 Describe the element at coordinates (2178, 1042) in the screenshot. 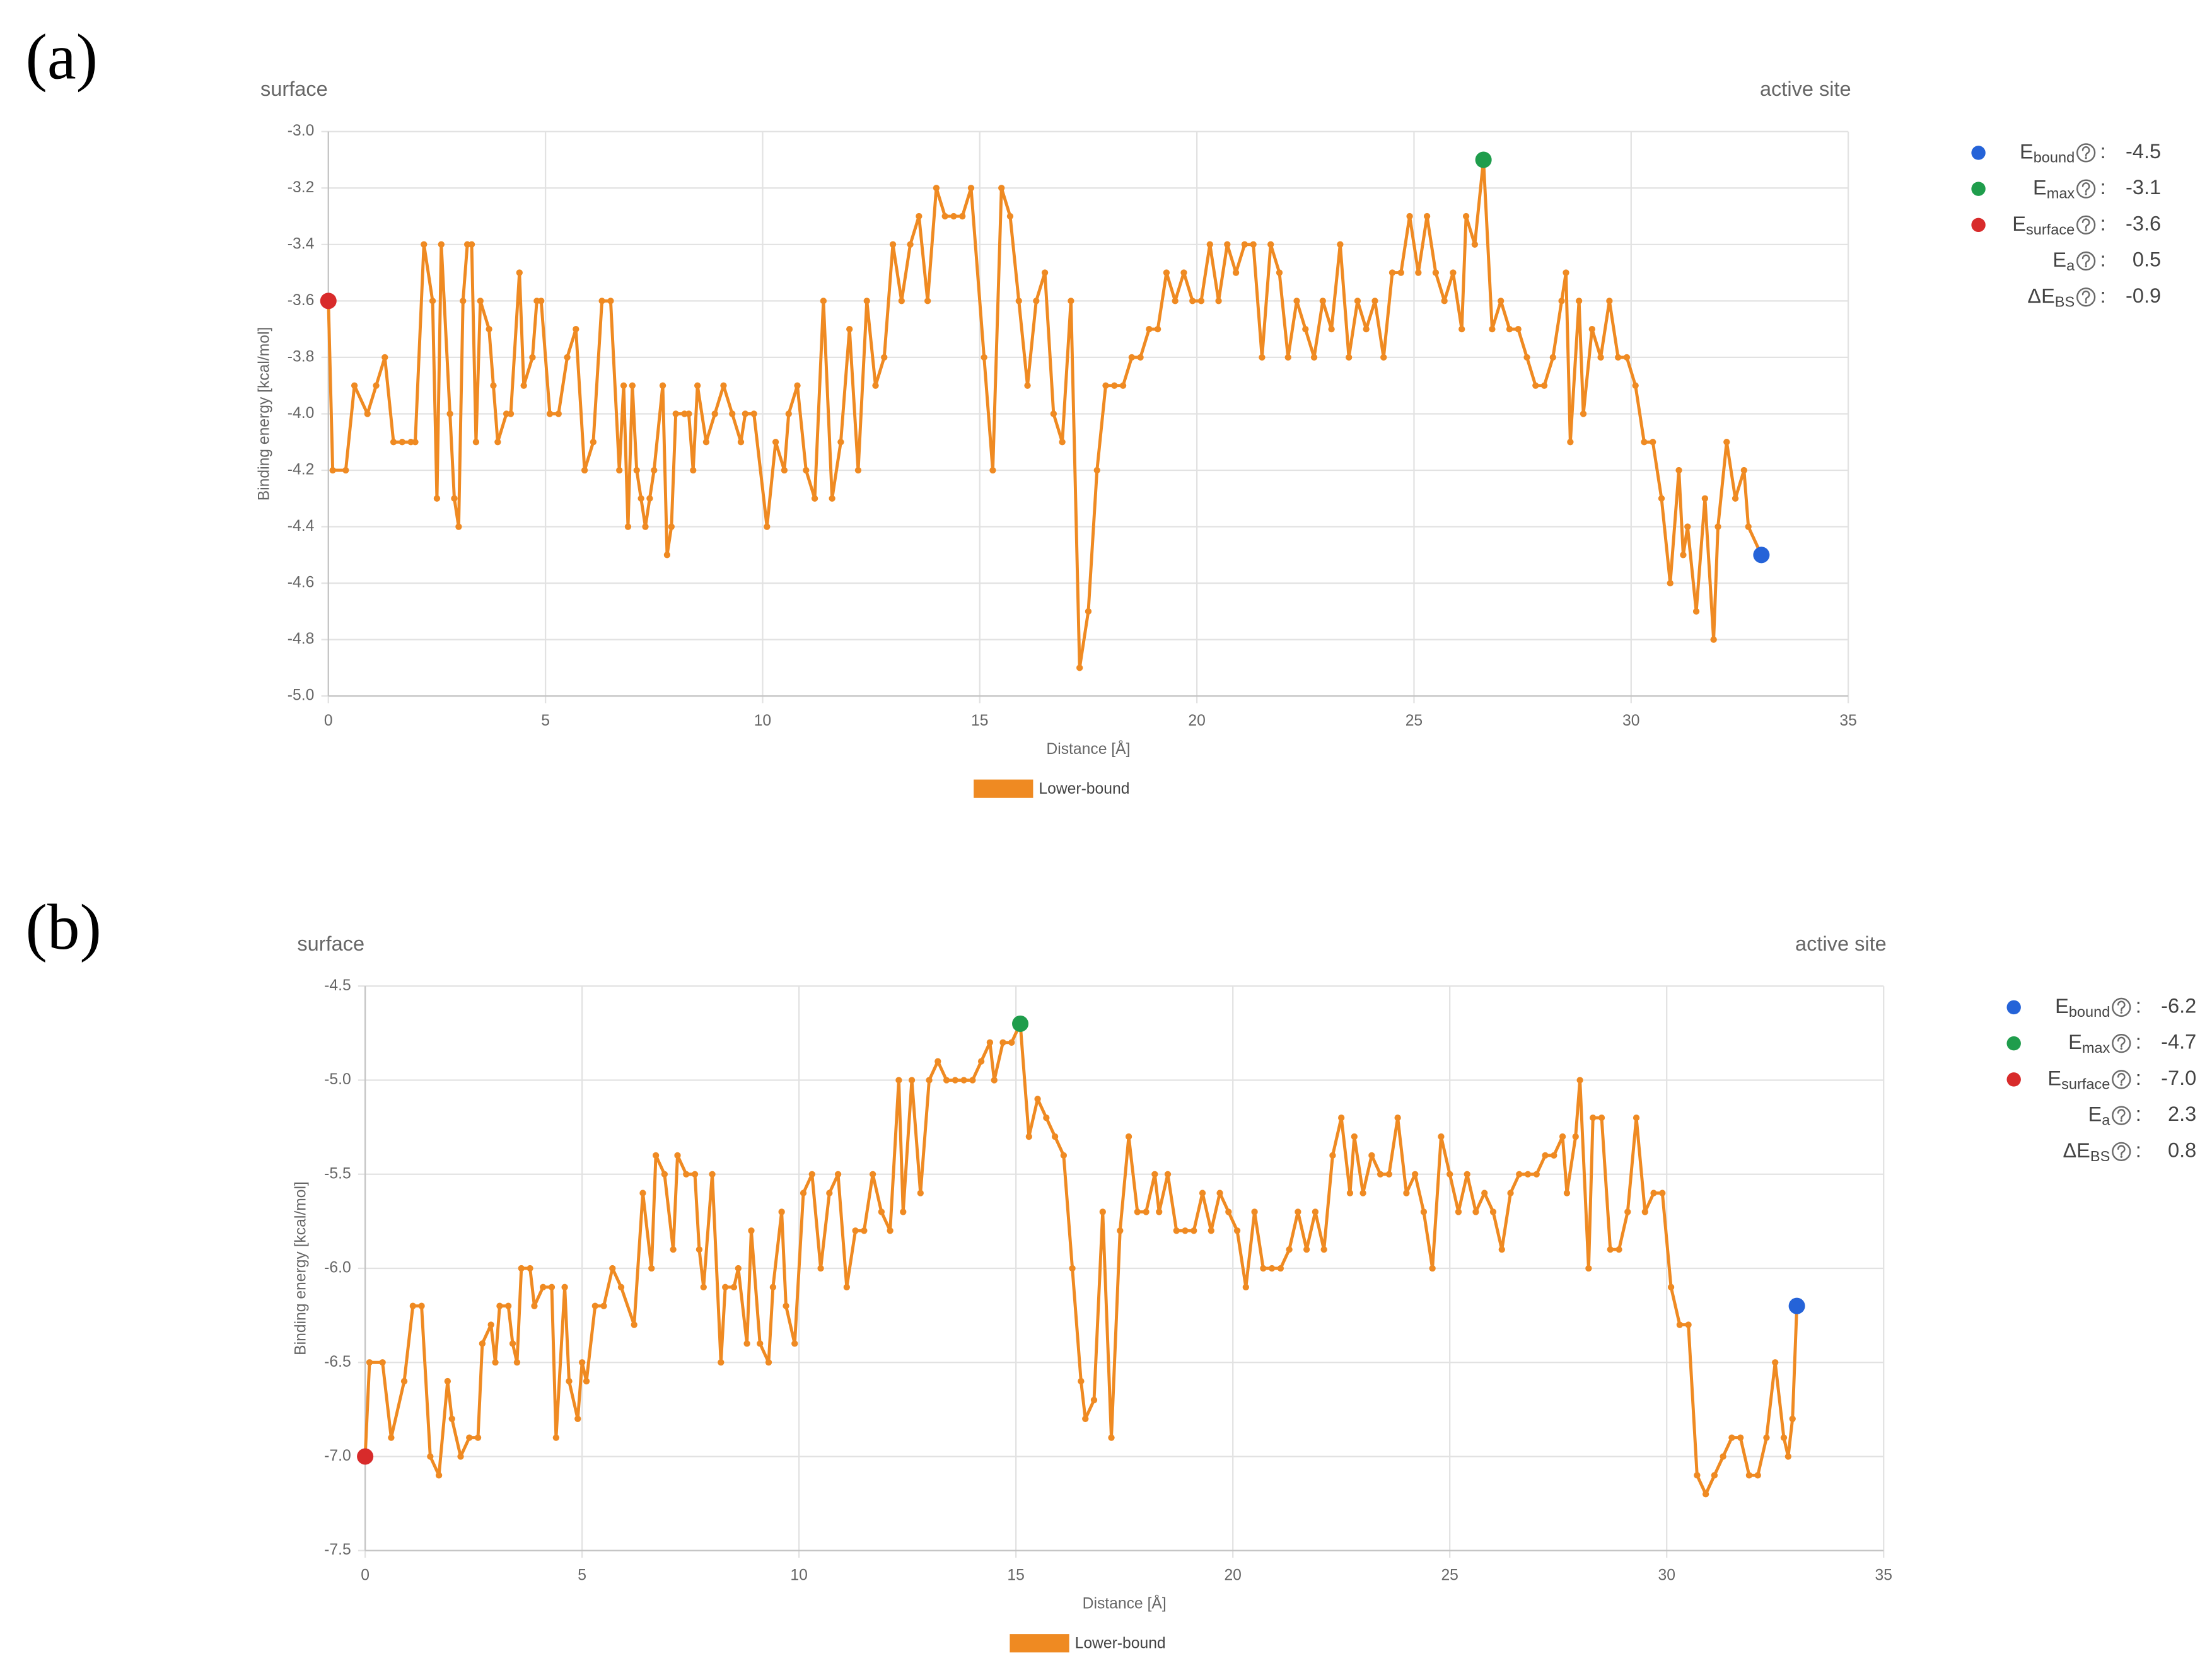

I see `stat-value: -4.7` at that location.